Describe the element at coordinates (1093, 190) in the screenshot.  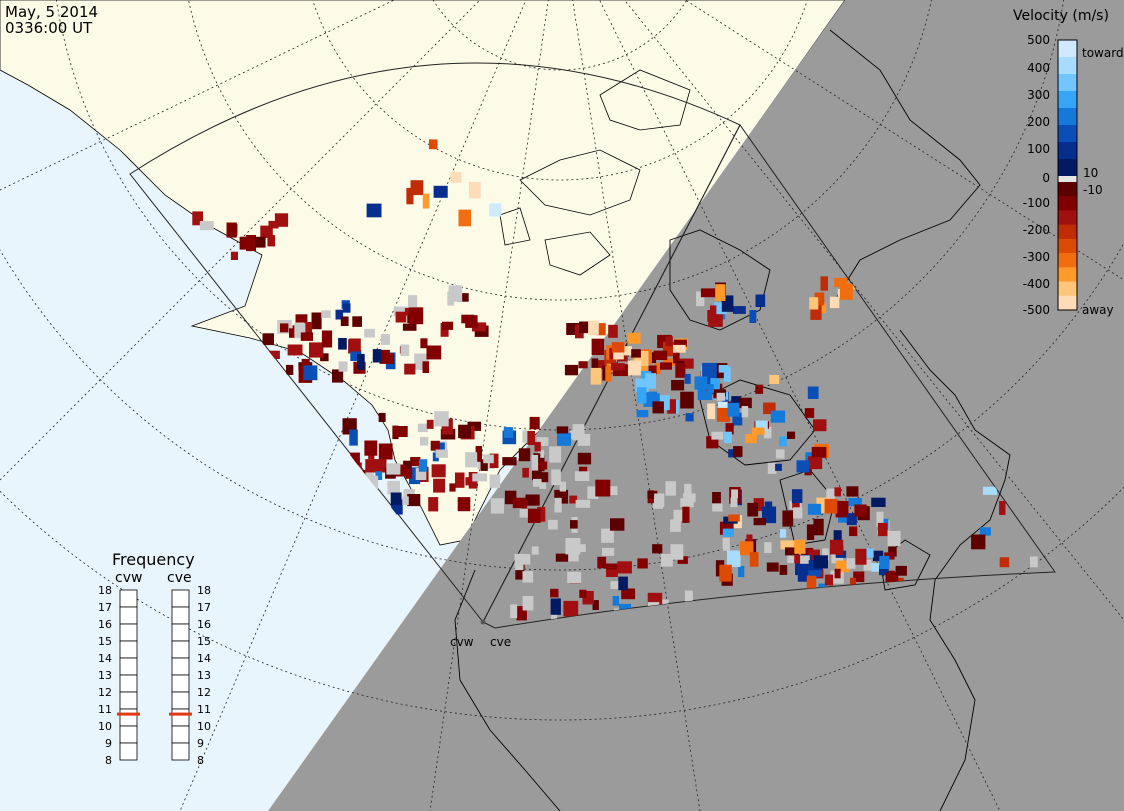
I see `colorbar-tick-label: -10` at that location.